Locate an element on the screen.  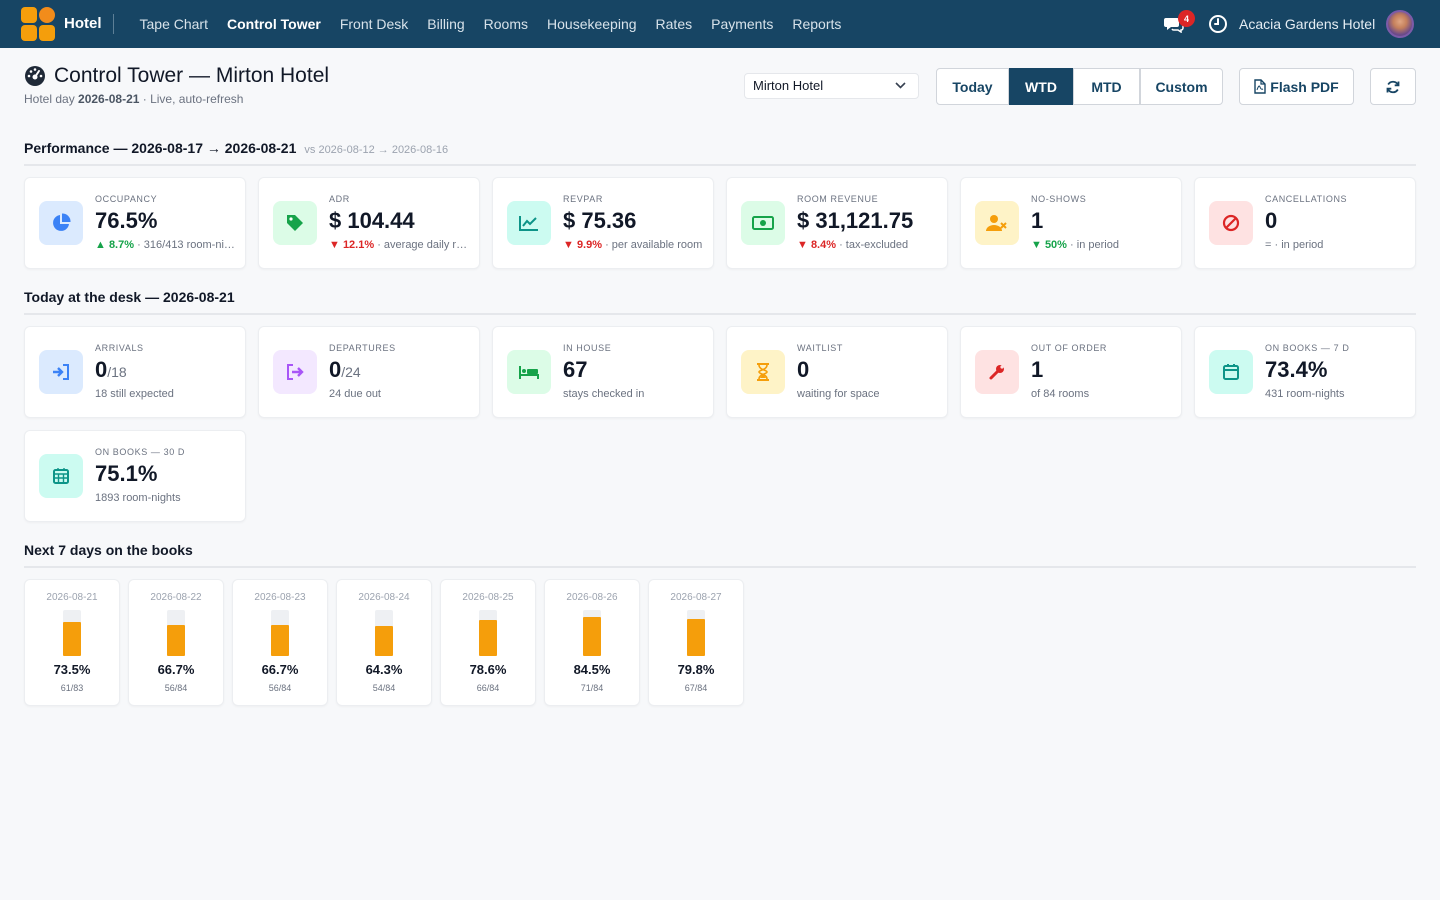
forecast-day-card: 2026-08-21 73.5% 61/83 is located at coordinates (72, 642).